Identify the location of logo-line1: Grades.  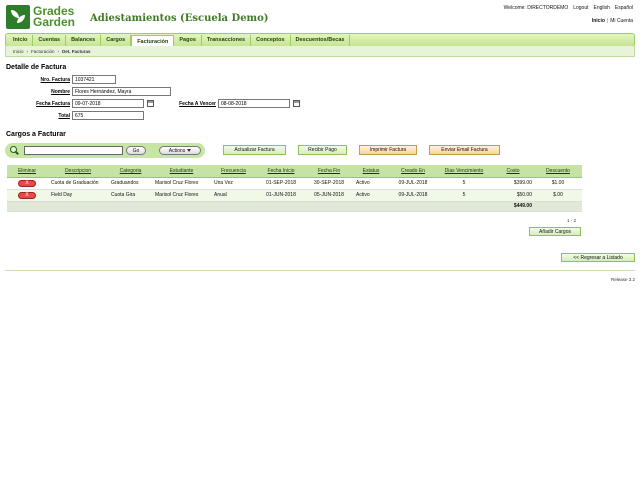
(54, 11).